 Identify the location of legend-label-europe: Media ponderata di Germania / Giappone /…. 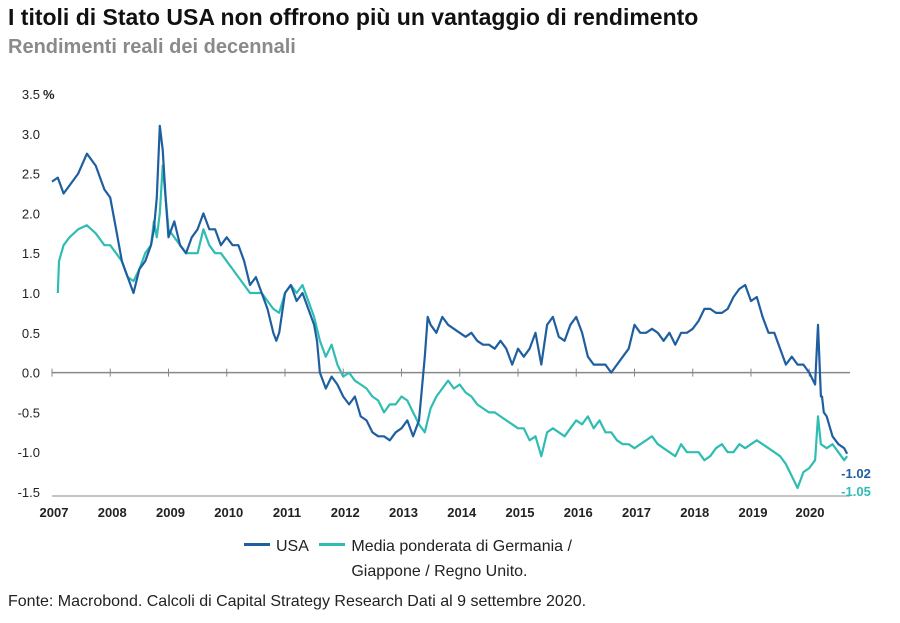
(461, 559).